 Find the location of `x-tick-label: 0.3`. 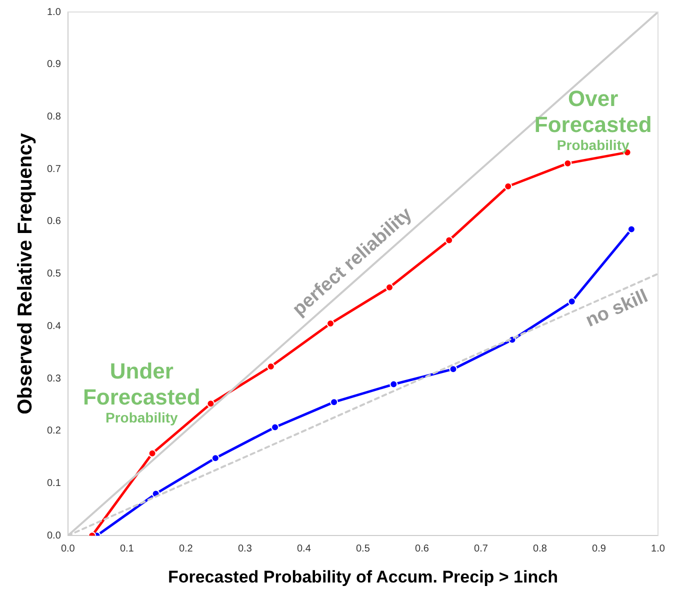

x-tick-label: 0.3 is located at coordinates (245, 548).